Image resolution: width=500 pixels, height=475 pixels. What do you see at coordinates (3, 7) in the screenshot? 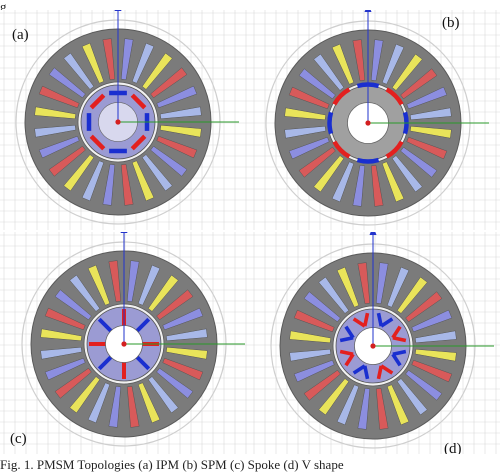
I see `cropped-top-text: g` at bounding box center [3, 7].